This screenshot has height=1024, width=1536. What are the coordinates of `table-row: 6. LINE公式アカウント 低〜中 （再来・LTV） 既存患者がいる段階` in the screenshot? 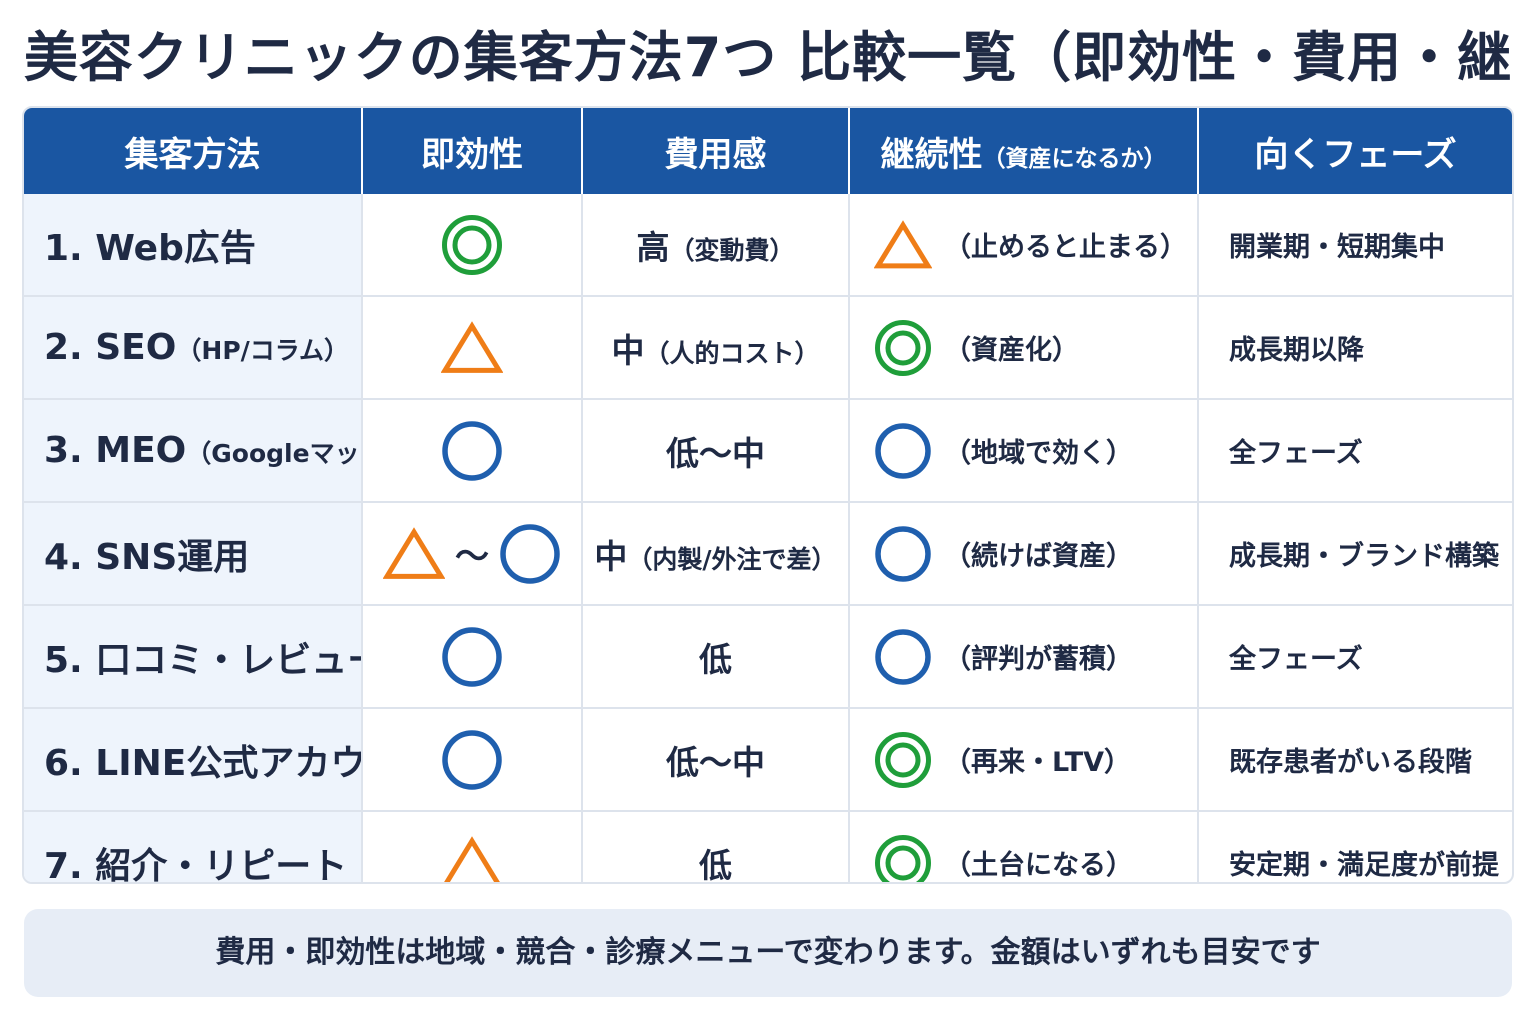 It's located at (768, 759).